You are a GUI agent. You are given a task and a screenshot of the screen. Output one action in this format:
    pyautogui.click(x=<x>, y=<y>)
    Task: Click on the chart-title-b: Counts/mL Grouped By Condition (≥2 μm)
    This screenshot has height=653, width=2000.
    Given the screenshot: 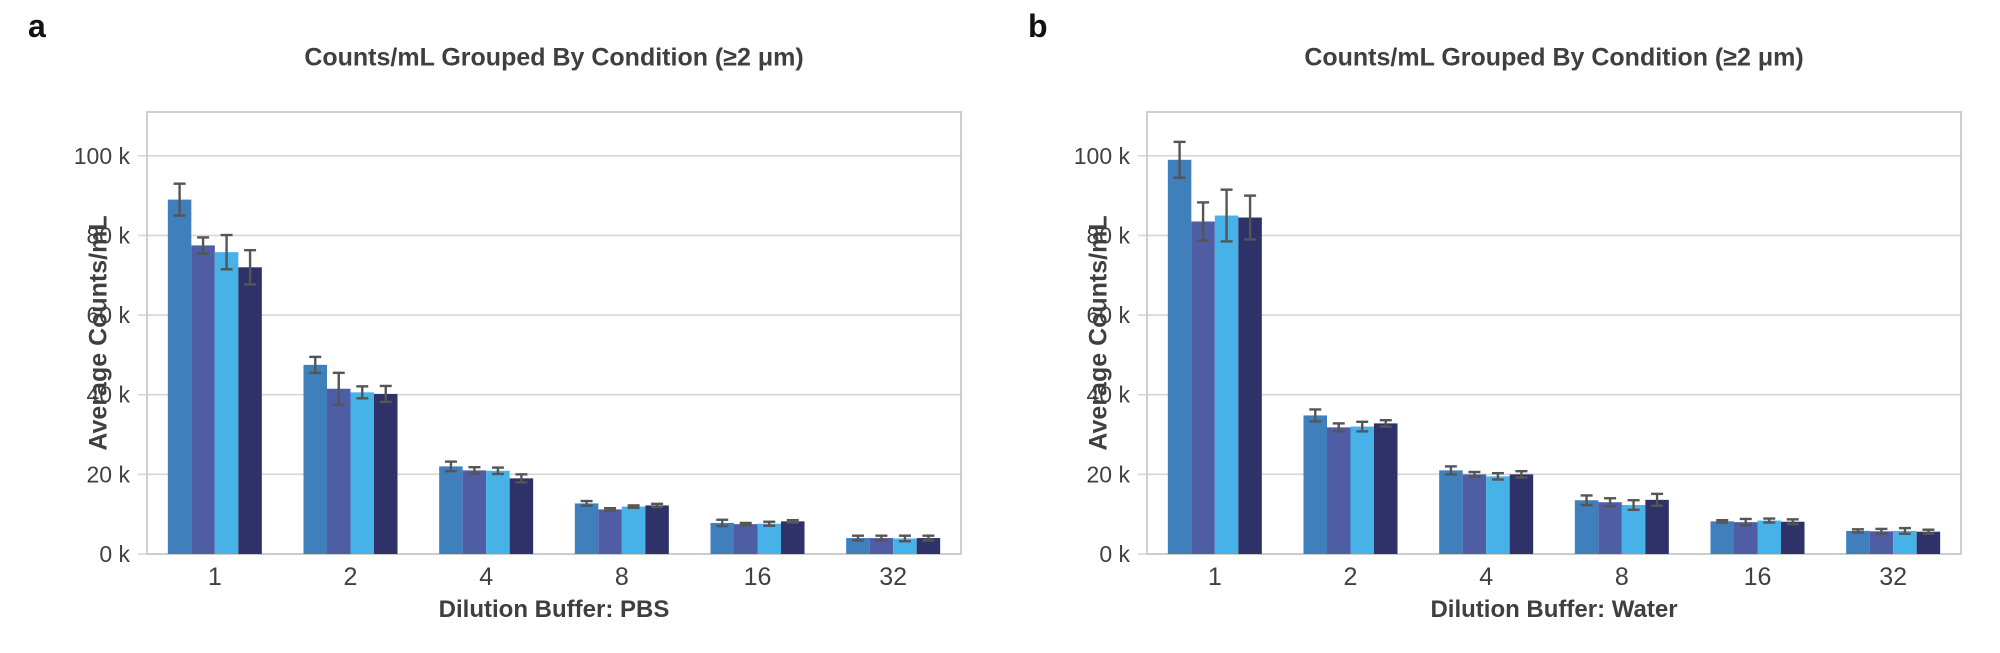 What is the action you would take?
    pyautogui.click(x=1554, y=57)
    